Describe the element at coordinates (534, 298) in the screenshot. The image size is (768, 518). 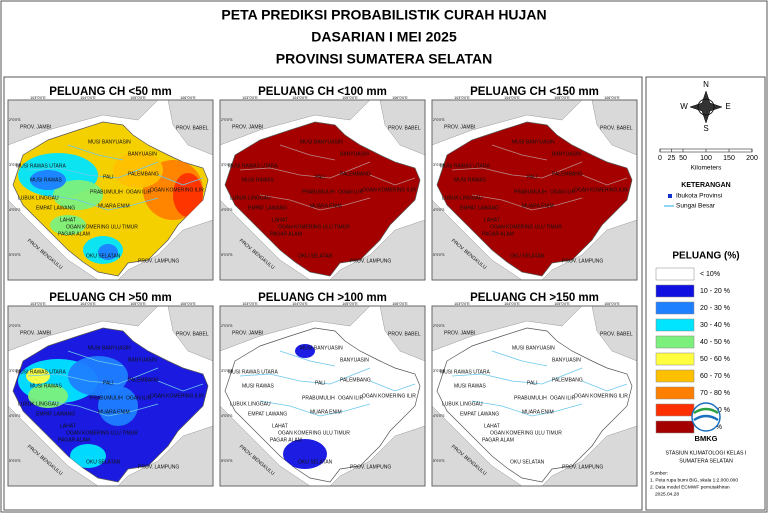
I see `panel-title: PELUANG CH >150 mm` at that location.